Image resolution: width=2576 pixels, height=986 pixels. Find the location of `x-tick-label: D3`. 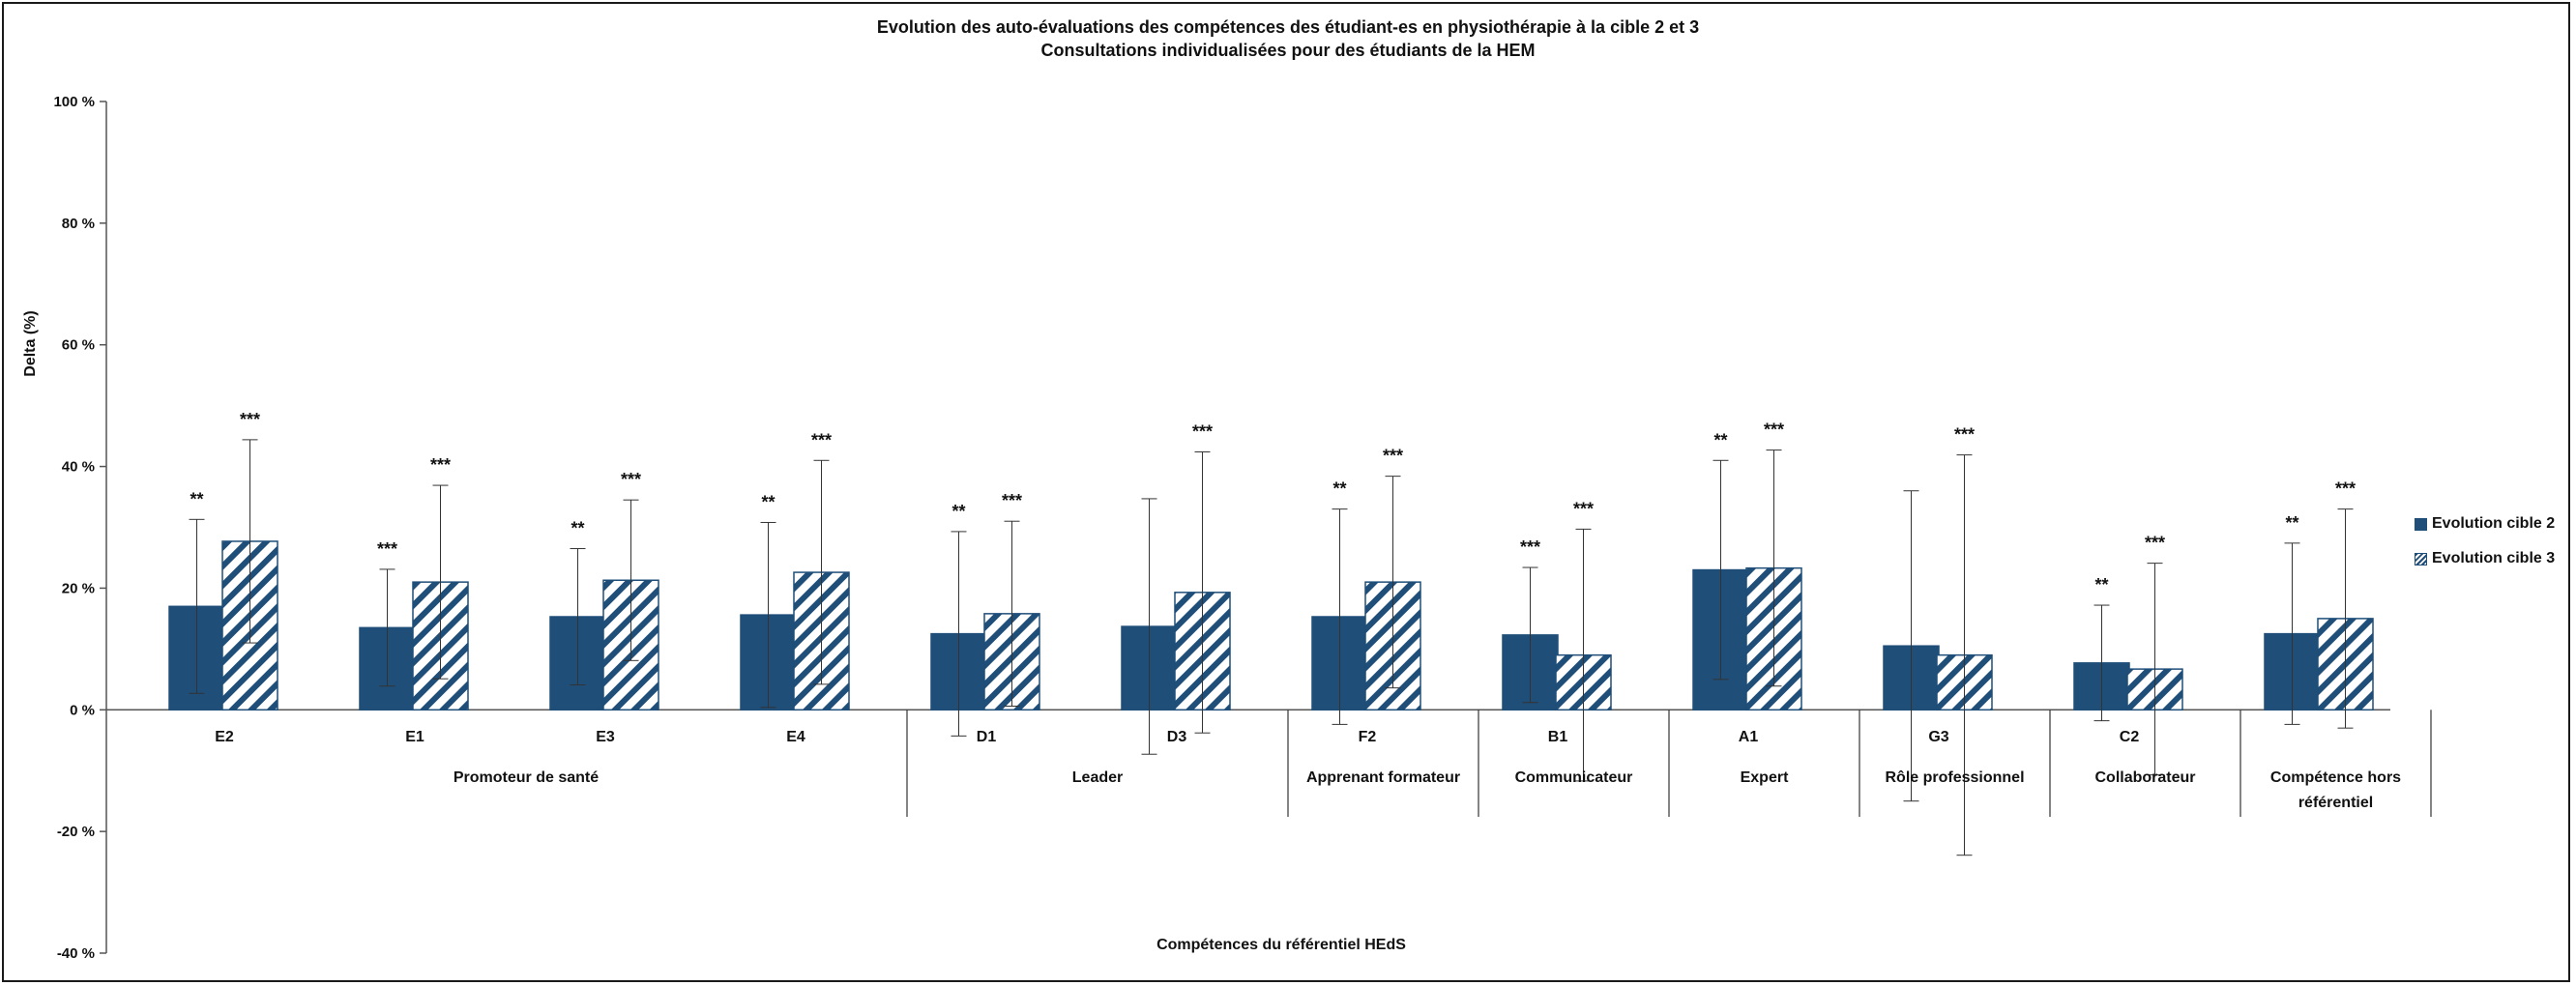

x-tick-label: D3 is located at coordinates (1177, 737).